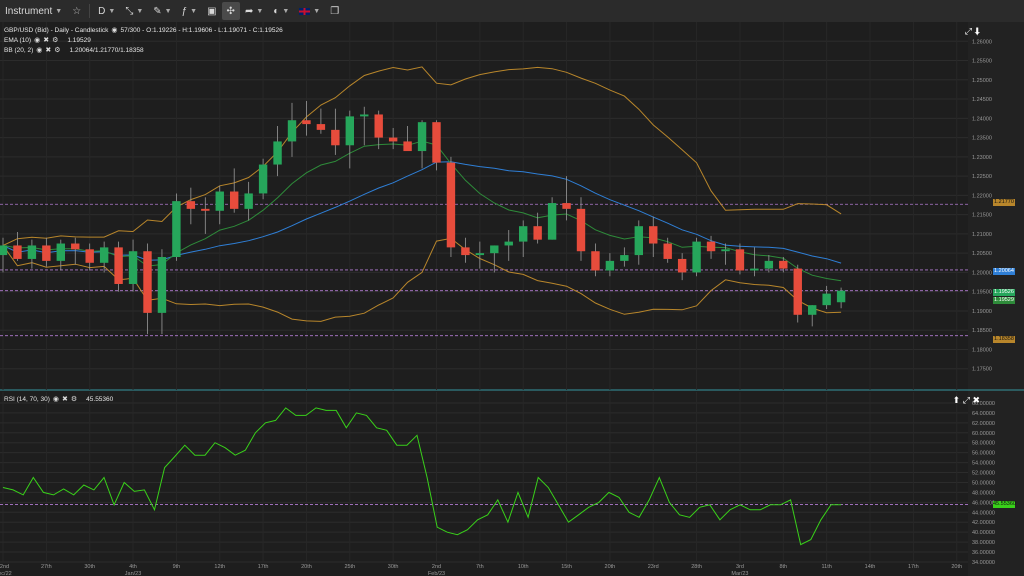 Image resolution: width=1024 pixels, height=576 pixels. What do you see at coordinates (982, 196) in the screenshot?
I see `price-tick-label: 1.22000` at bounding box center [982, 196].